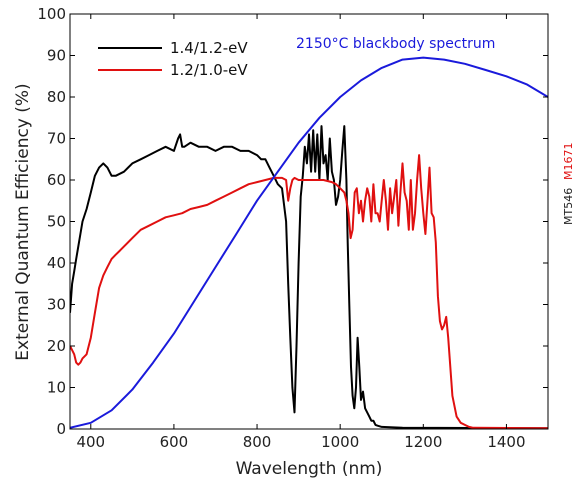 This screenshot has height=494, width=588. Describe the element at coordinates (23, 221) in the screenshot. I see `y-axis-title: External Quantum Efficiency (%)` at that location.